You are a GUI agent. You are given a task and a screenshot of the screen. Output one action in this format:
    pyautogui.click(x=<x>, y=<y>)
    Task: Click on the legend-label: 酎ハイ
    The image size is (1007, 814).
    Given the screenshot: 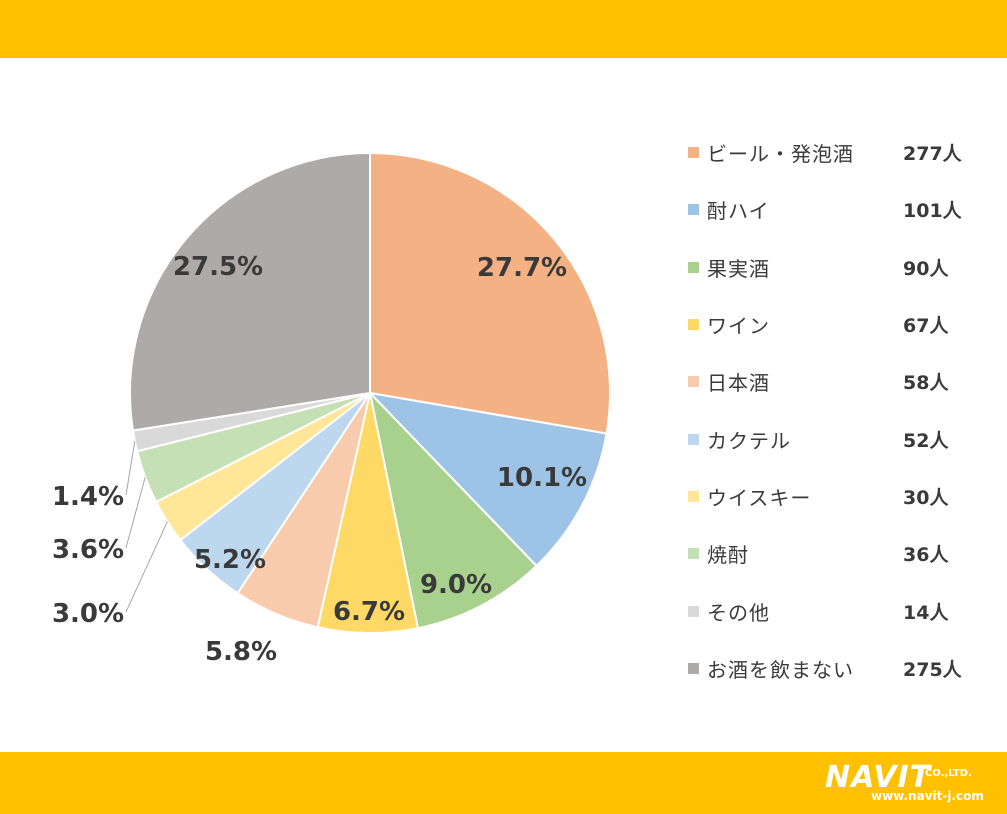 What is the action you would take?
    pyautogui.click(x=738, y=211)
    